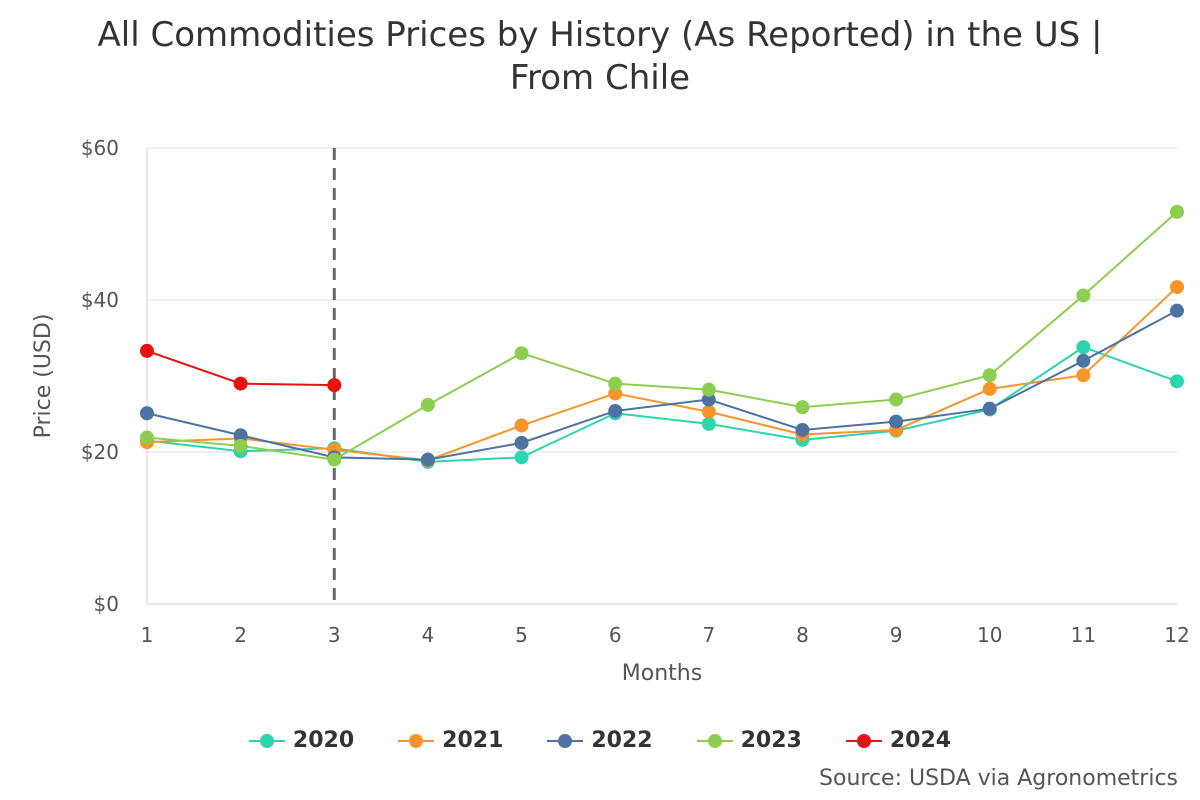  I want to click on legend-item-2020: 2020, so click(301, 740).